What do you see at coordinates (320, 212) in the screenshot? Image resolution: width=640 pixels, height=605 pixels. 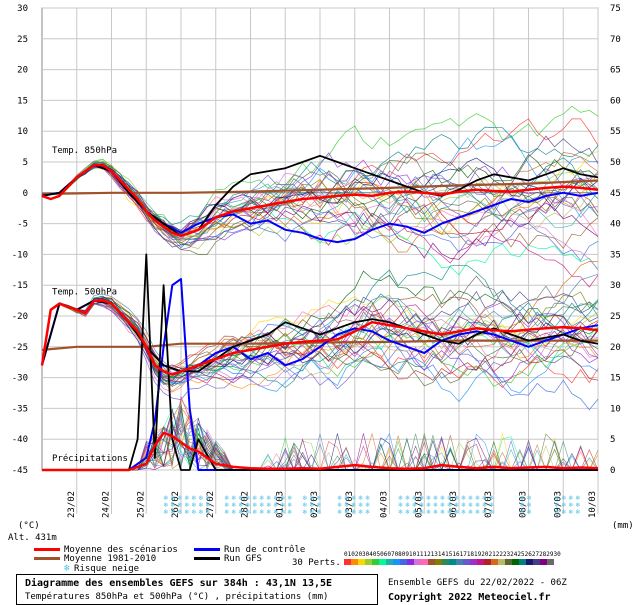 I see `ensemble-member-t850` at bounding box center [320, 212].